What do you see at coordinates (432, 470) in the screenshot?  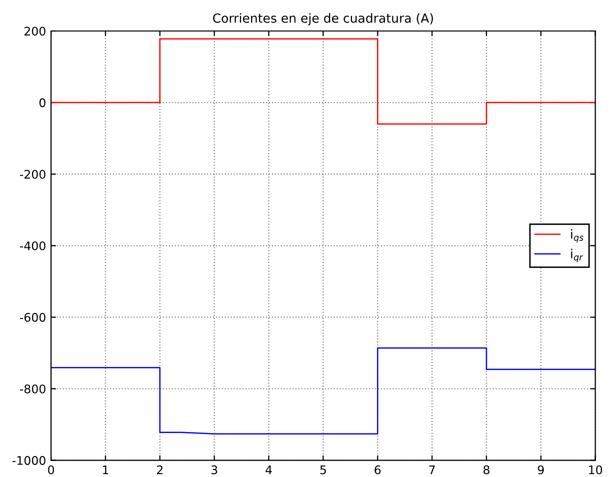 I see `x-tick-label: 7` at bounding box center [432, 470].